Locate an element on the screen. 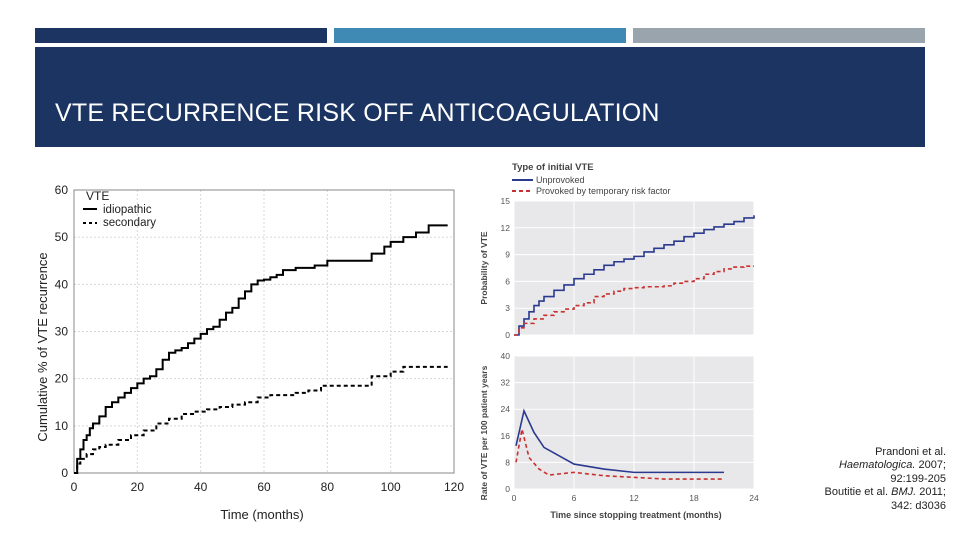 This screenshot has height=540, width=960. panel-0-ytick-label: 12 is located at coordinates (506, 228).